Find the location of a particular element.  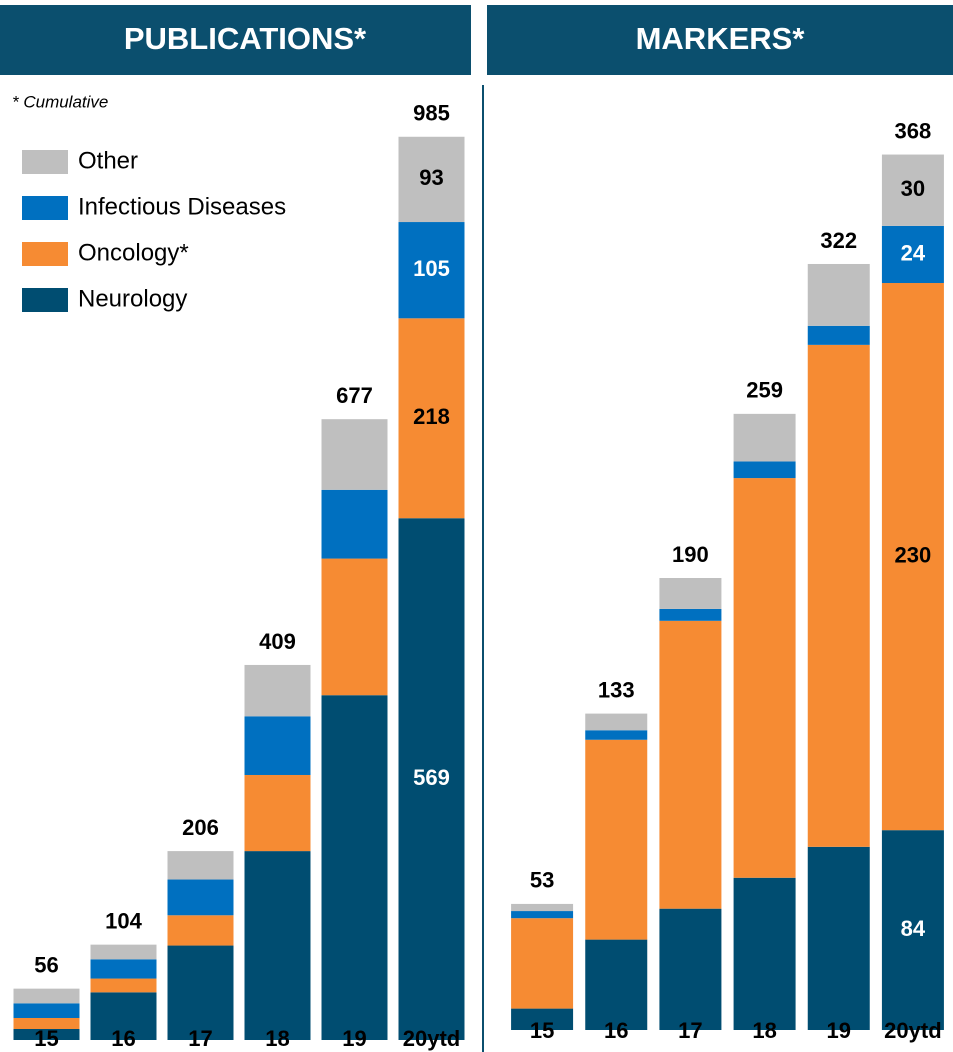

data-label: 218 is located at coordinates (431, 416).